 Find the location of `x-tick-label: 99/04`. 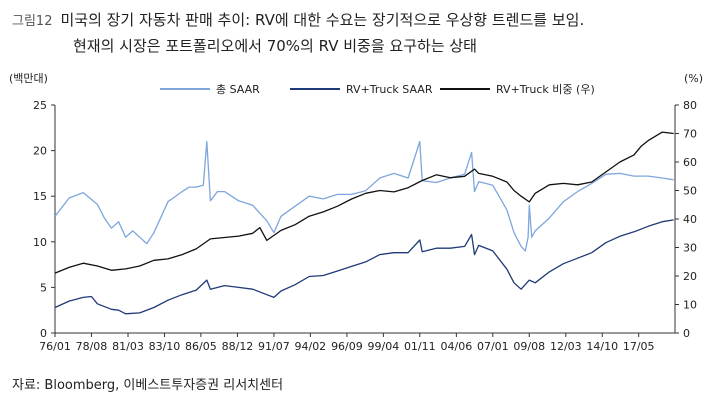

x-tick-label: 99/04 is located at coordinates (384, 346).